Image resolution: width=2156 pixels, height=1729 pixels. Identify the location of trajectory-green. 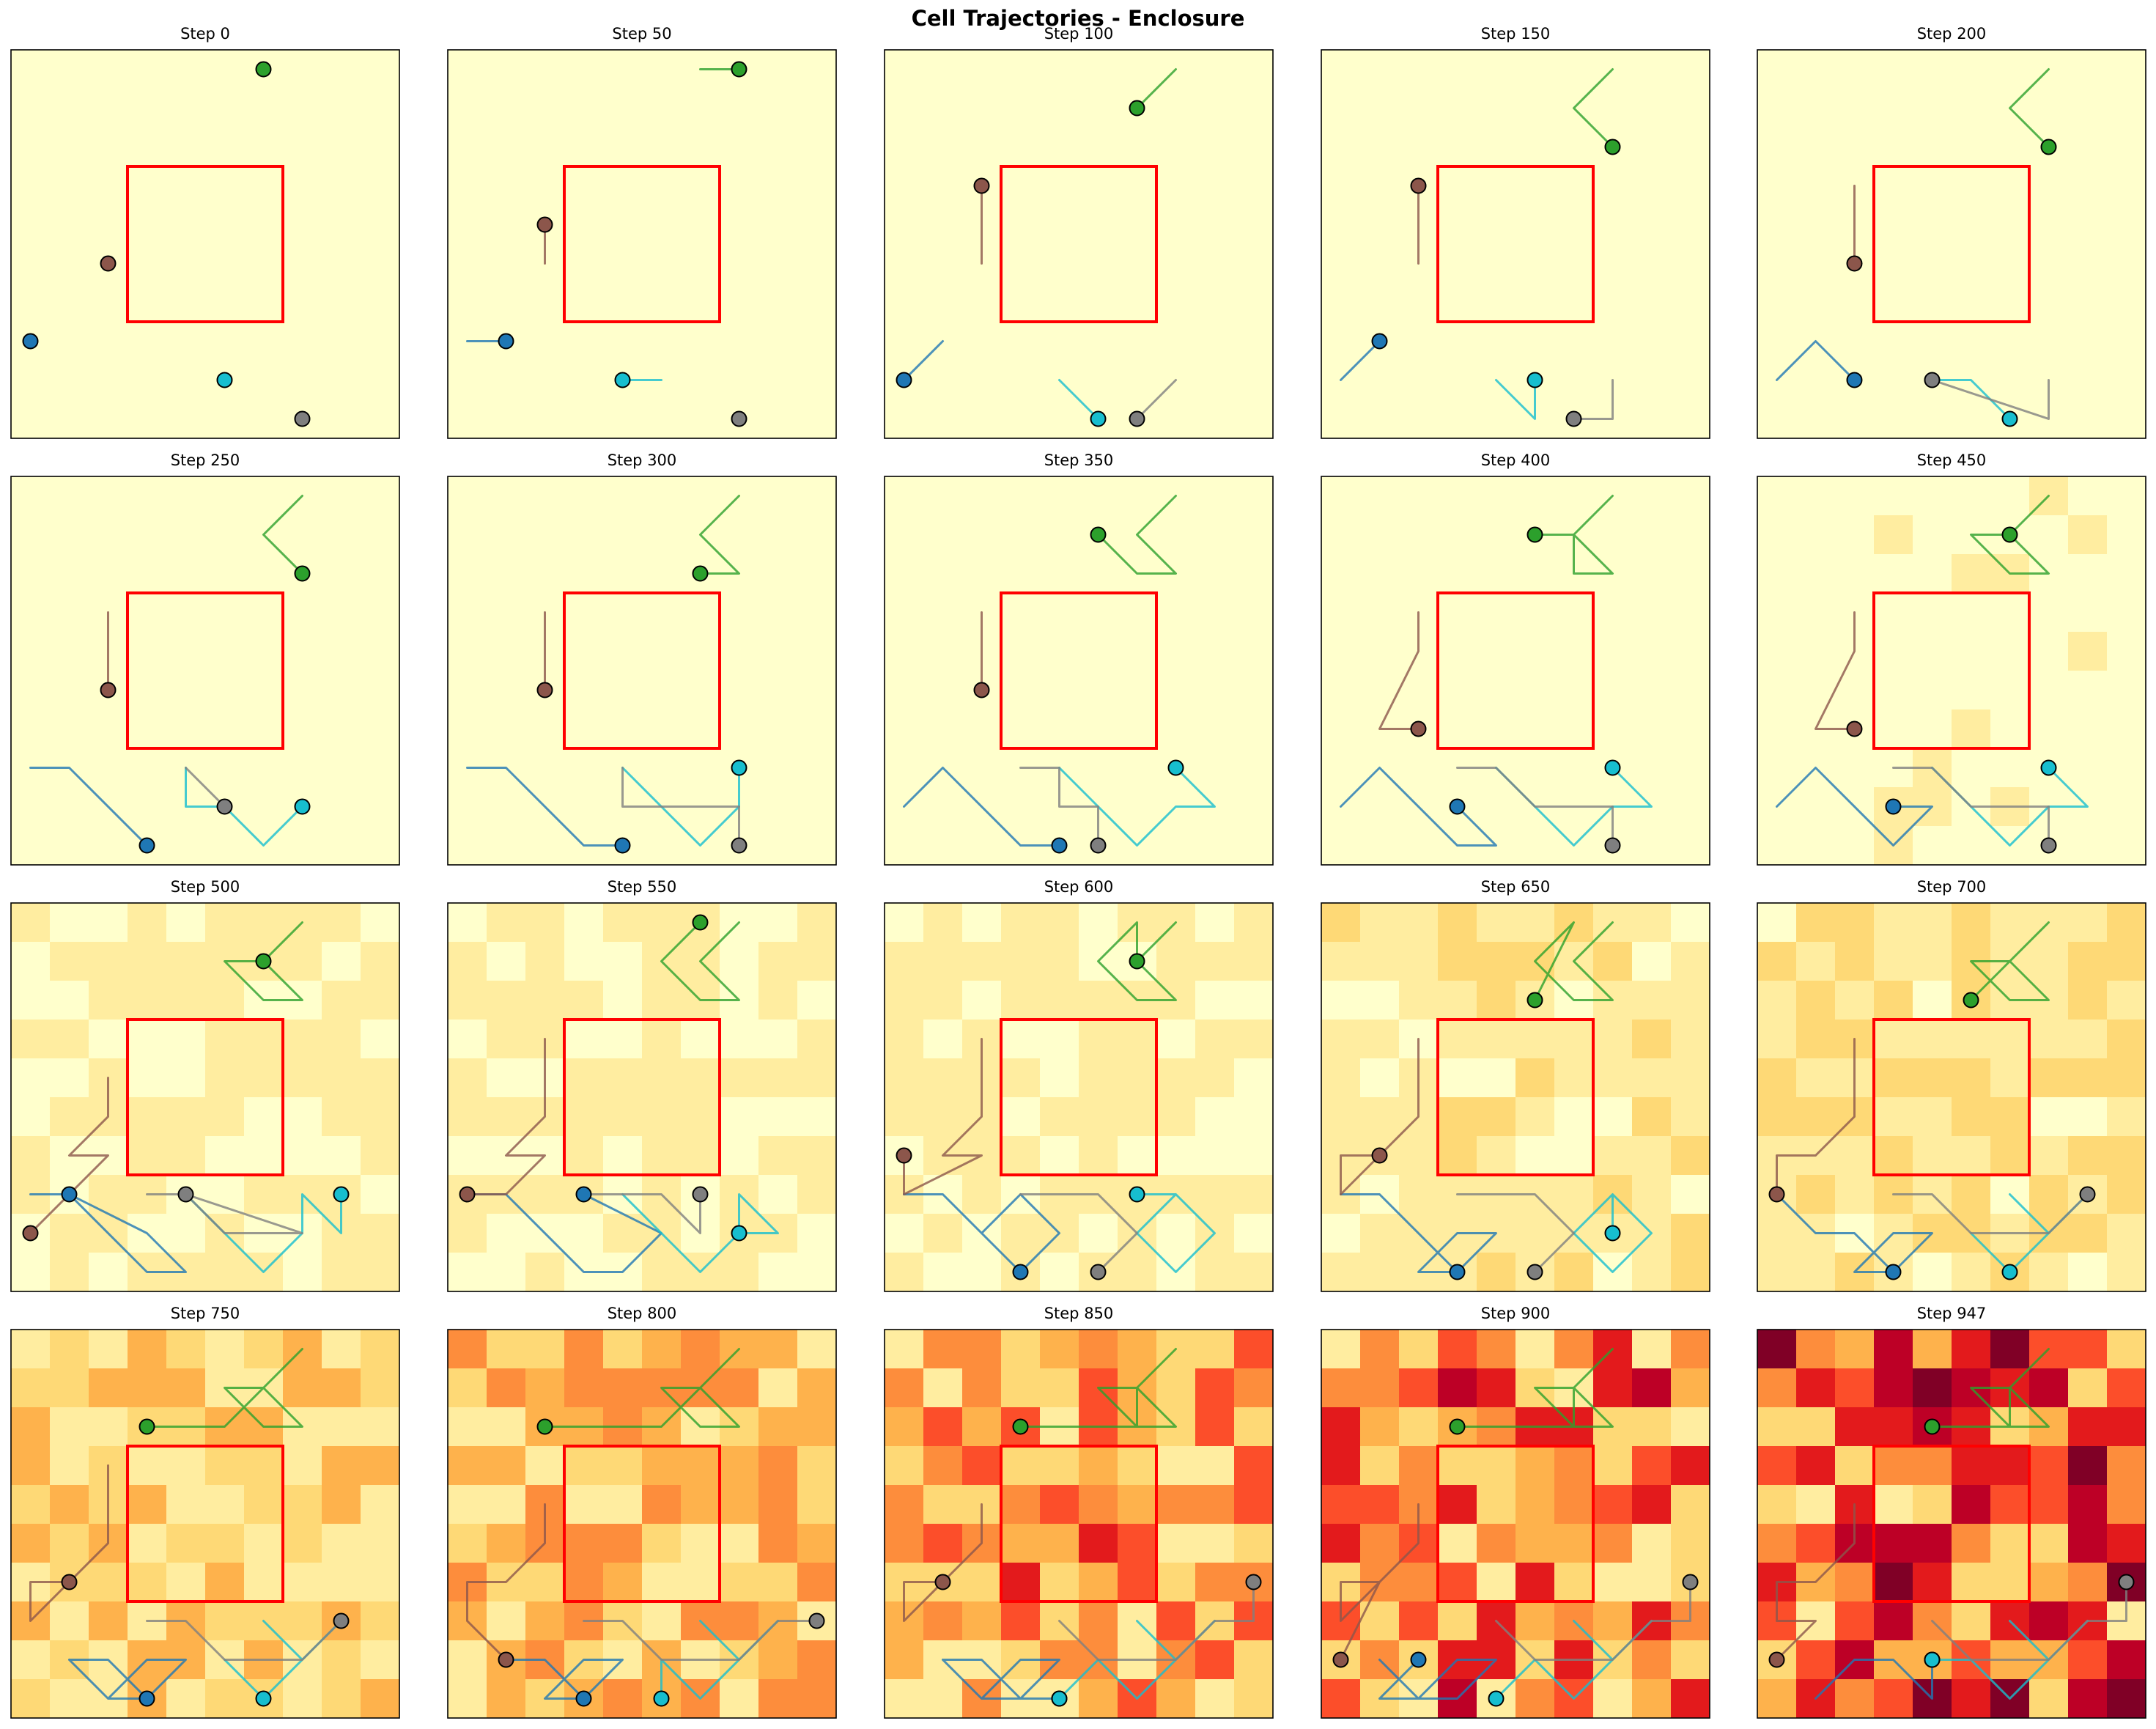
(2010, 961).